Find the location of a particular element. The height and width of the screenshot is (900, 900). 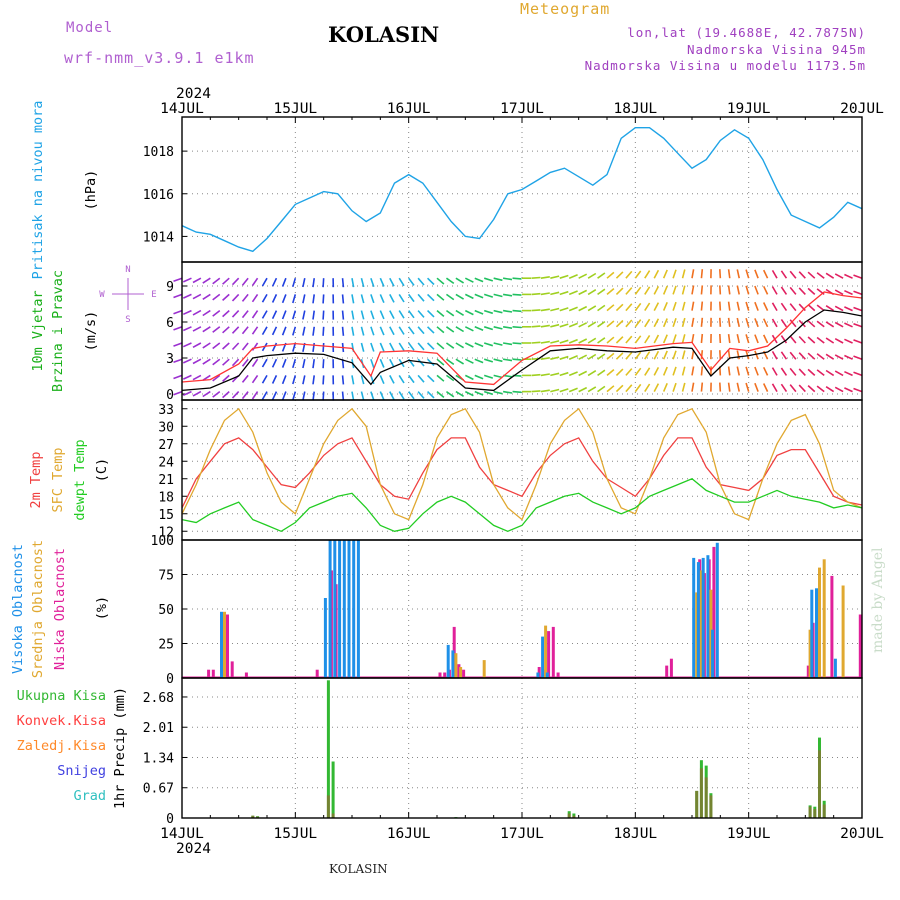

time-axis-bottom-label: 16JUL is located at coordinates (409, 834).